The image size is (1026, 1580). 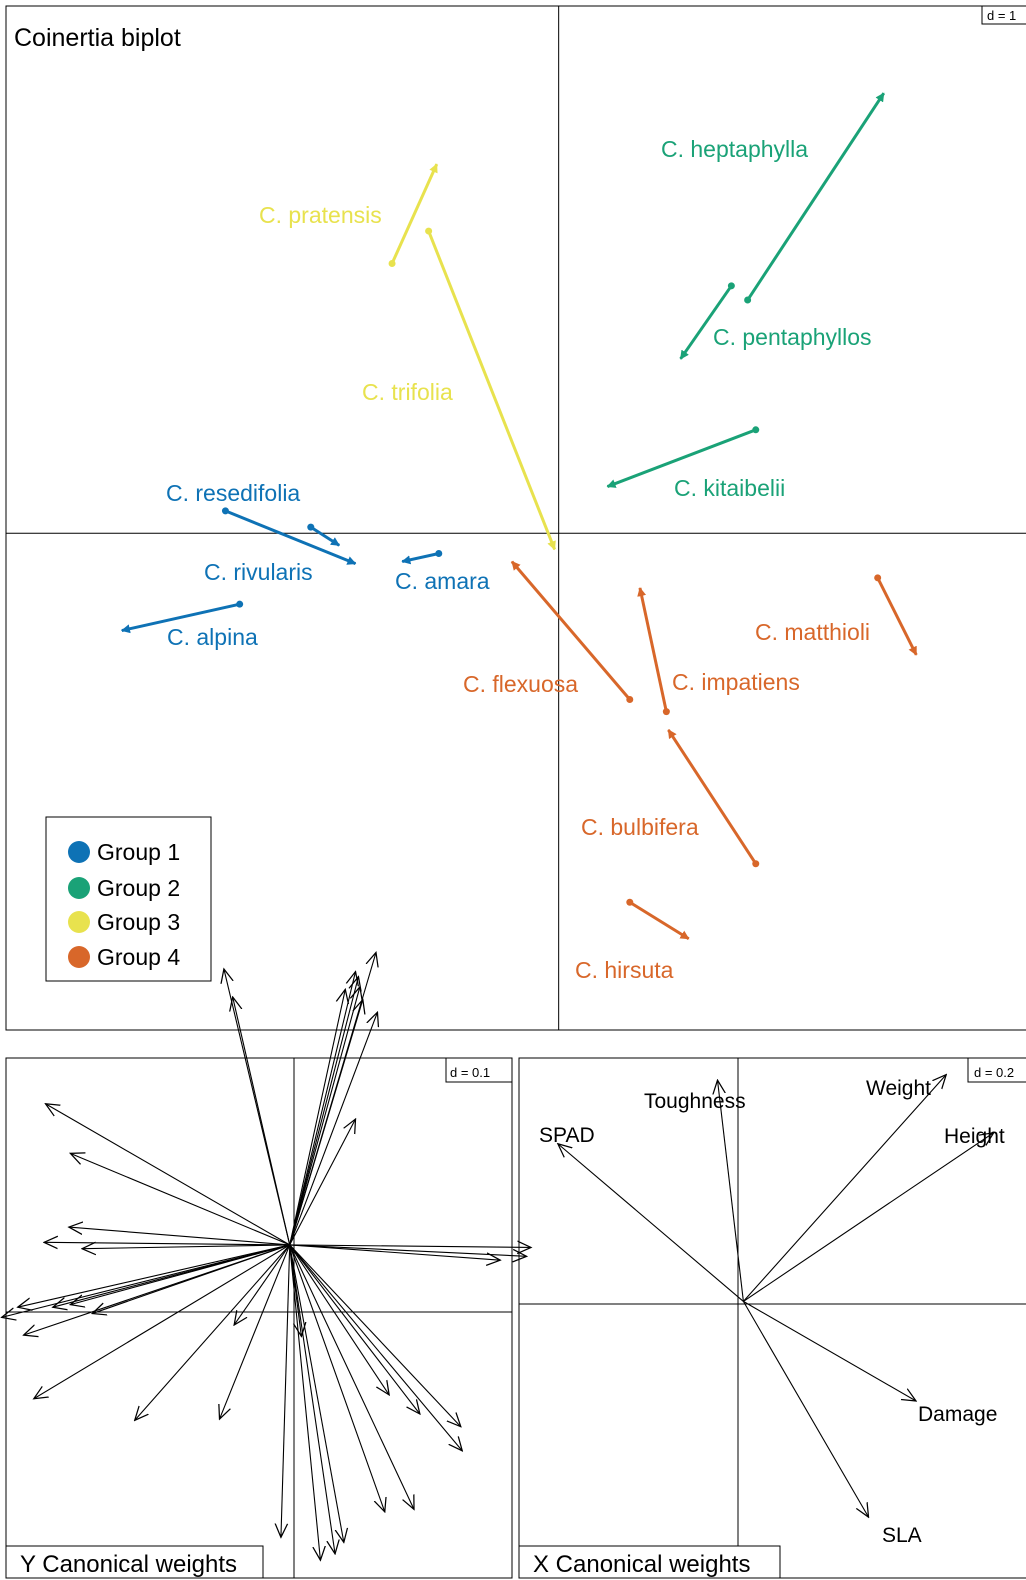 I want to click on x-weight-arrow-weight, so click(x=844, y=1188).